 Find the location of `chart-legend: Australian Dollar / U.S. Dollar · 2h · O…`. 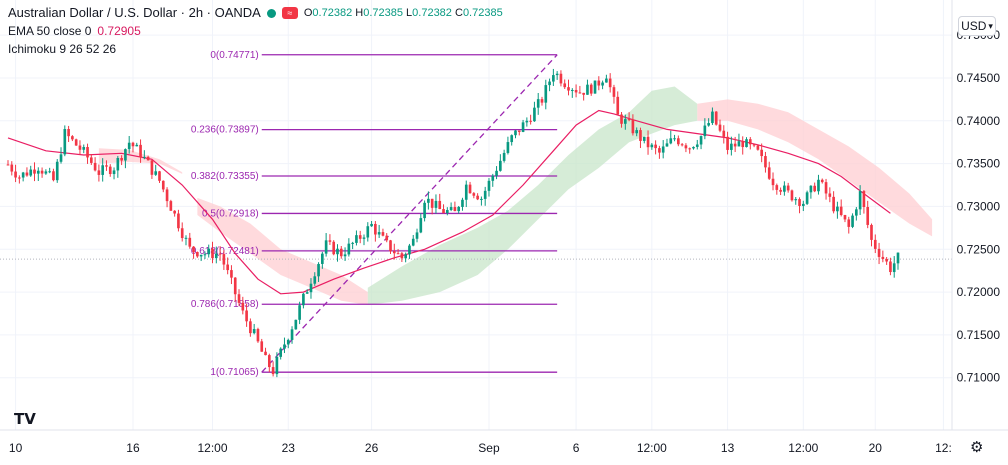

chart-legend: Australian Dollar / U.S. Dollar · 2h · O… is located at coordinates (255, 31).